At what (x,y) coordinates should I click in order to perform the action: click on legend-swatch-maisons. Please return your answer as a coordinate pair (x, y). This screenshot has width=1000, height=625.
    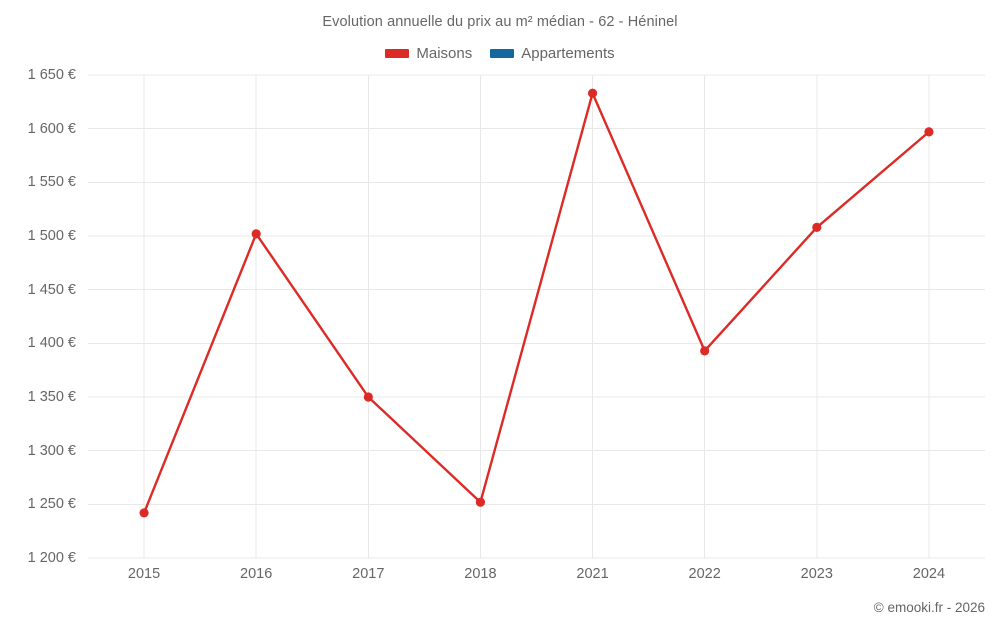
    Looking at the image, I should click on (397, 53).